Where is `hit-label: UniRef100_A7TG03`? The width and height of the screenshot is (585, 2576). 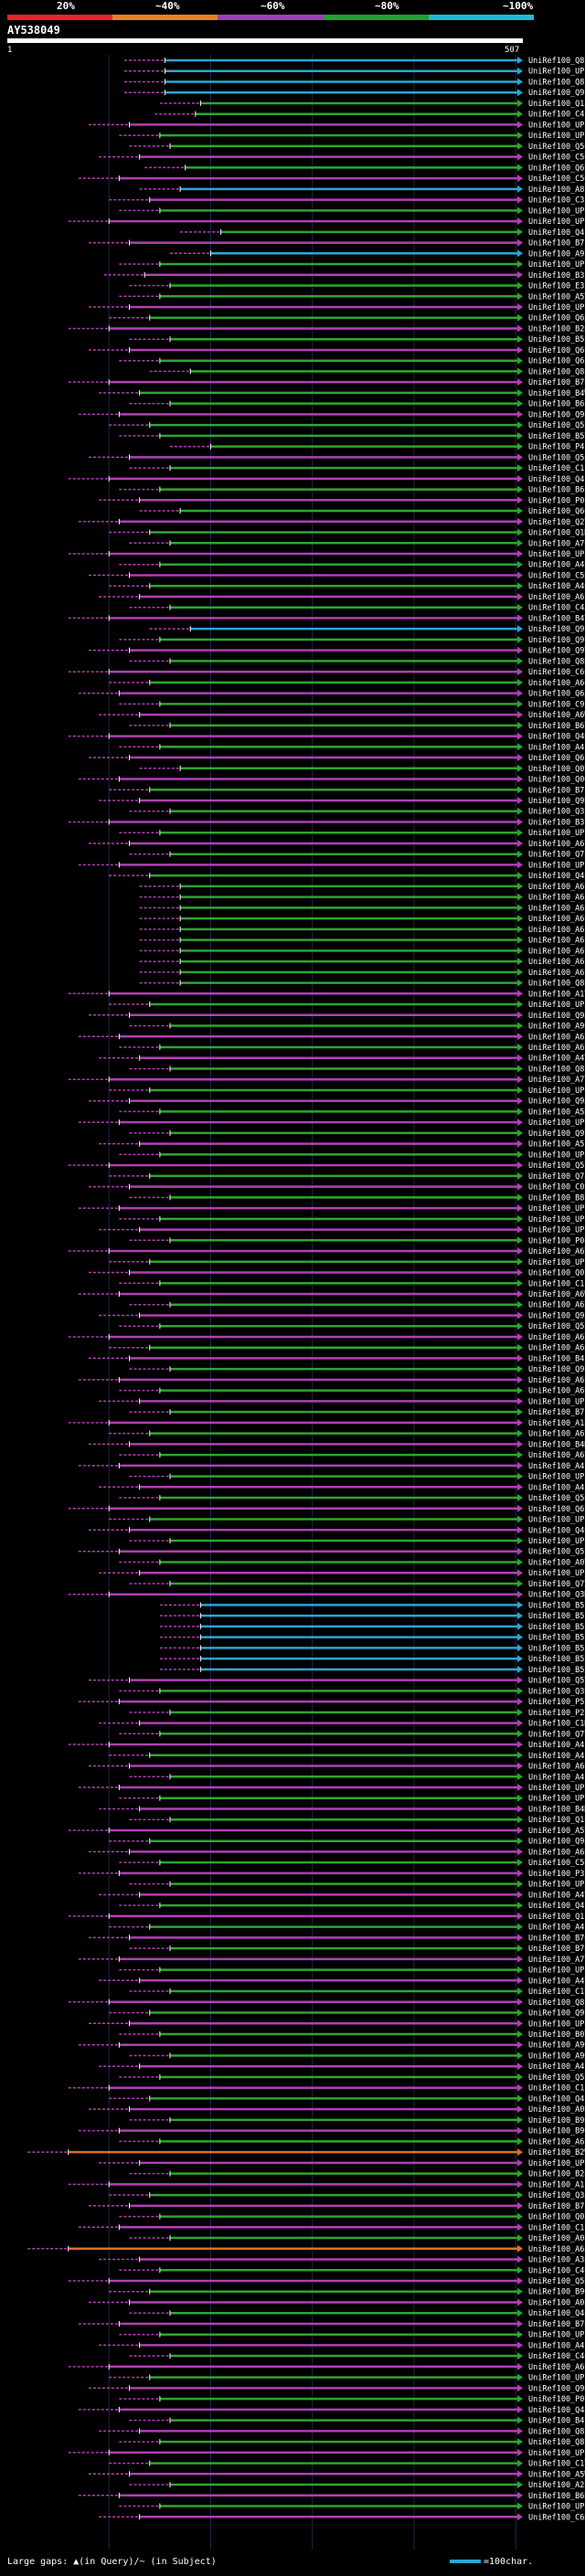 hit-label: UniRef100_A7TG03 is located at coordinates (557, 1080).